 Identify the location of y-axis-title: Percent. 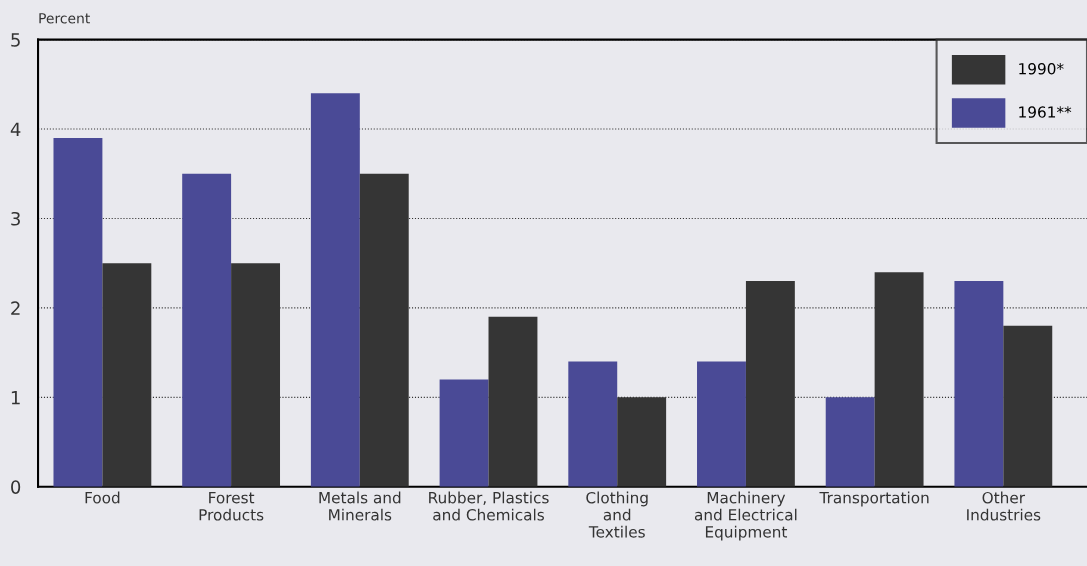
(64, 18).